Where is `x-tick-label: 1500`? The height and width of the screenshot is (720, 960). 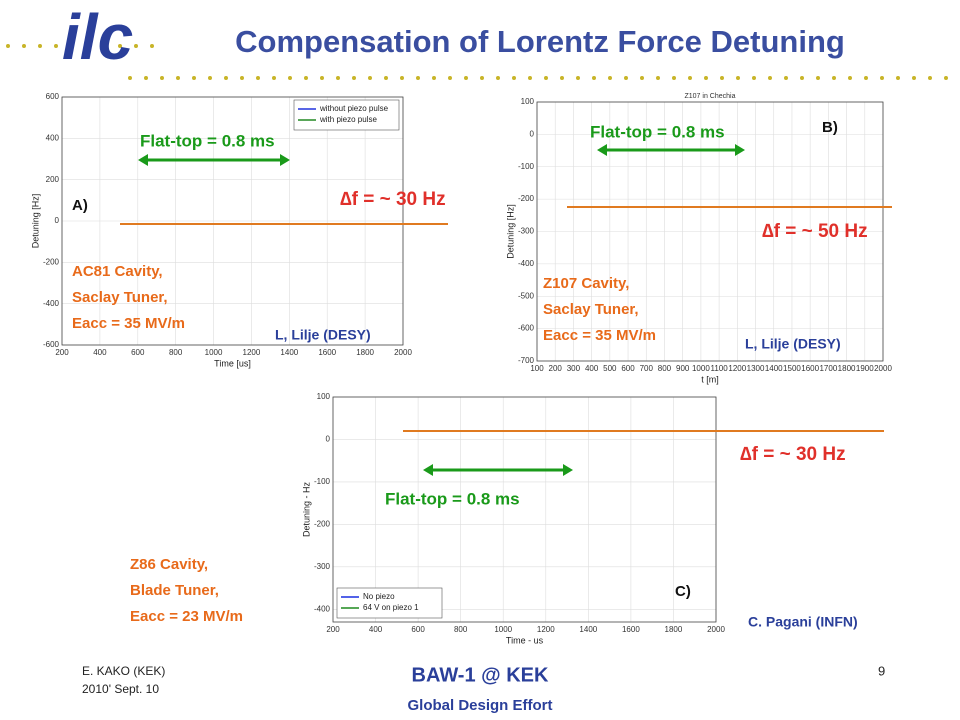 x-tick-label: 1500 is located at coordinates (792, 368).